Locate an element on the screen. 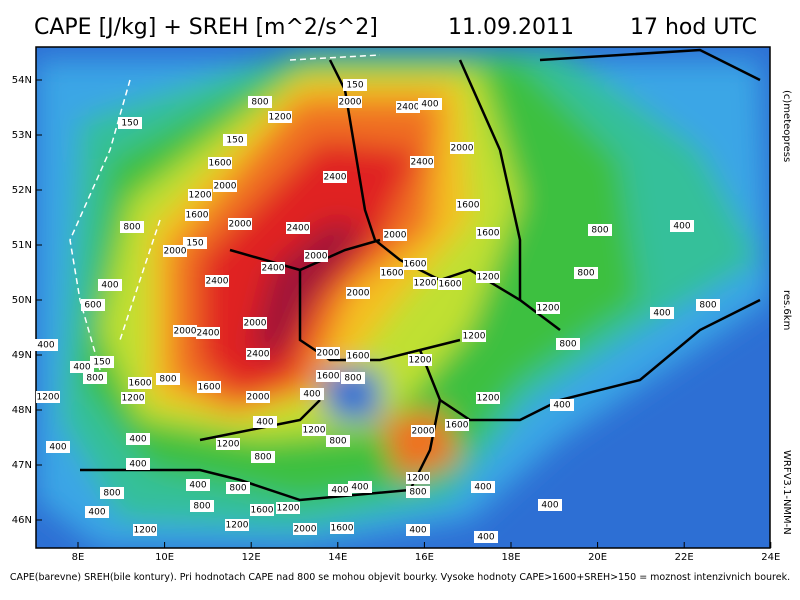 This screenshot has height=600, width=800. lon-label: 22E is located at coordinates (684, 557).